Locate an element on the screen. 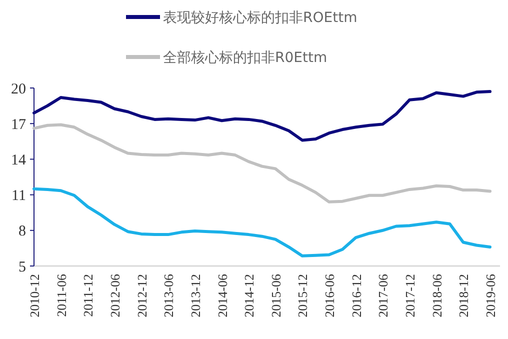 This screenshot has width=508, height=339. line-series is located at coordinates (262, 116).